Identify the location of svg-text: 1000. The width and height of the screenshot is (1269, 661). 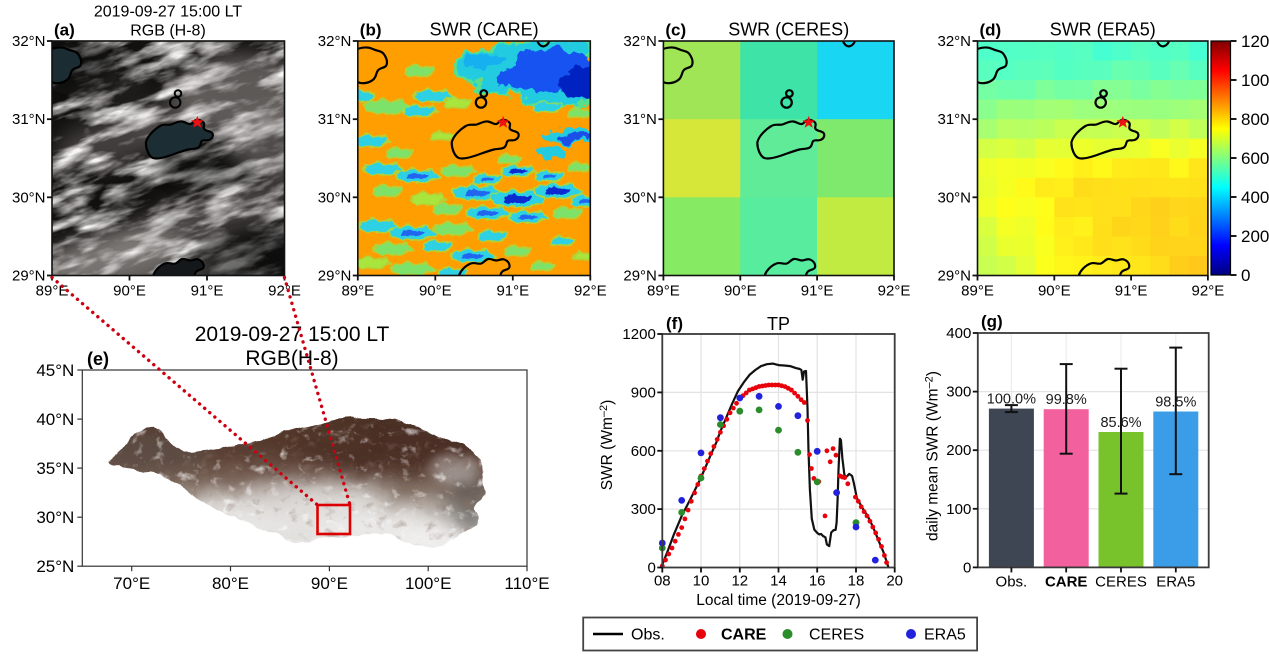
(1255, 80).